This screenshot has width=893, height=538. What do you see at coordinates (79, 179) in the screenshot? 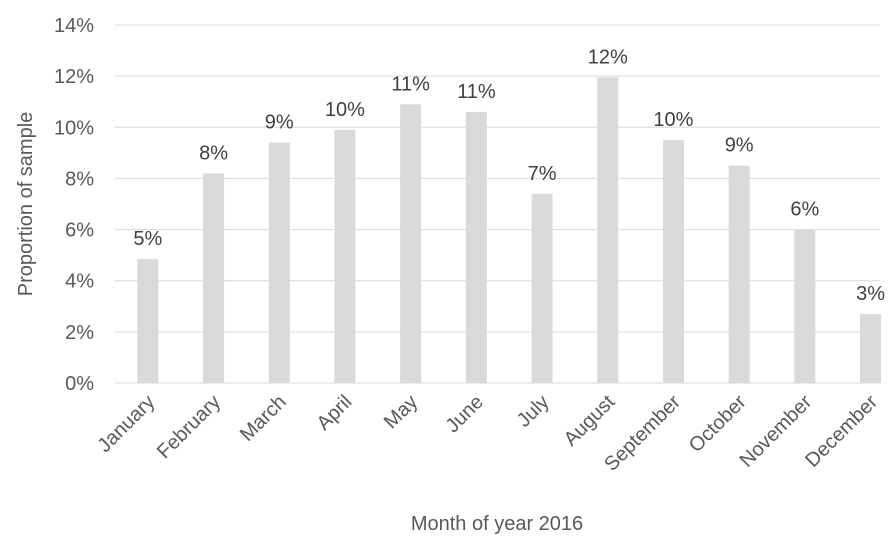
I see `y-tick-label: 8%` at bounding box center [79, 179].